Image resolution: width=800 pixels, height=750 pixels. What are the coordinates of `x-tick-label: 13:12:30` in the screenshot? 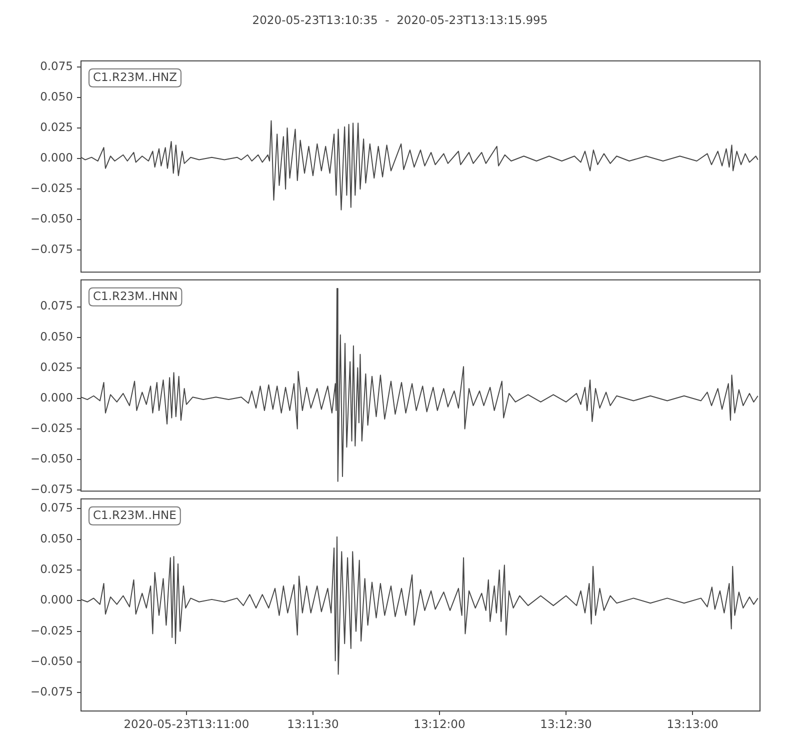 It's located at (566, 723).